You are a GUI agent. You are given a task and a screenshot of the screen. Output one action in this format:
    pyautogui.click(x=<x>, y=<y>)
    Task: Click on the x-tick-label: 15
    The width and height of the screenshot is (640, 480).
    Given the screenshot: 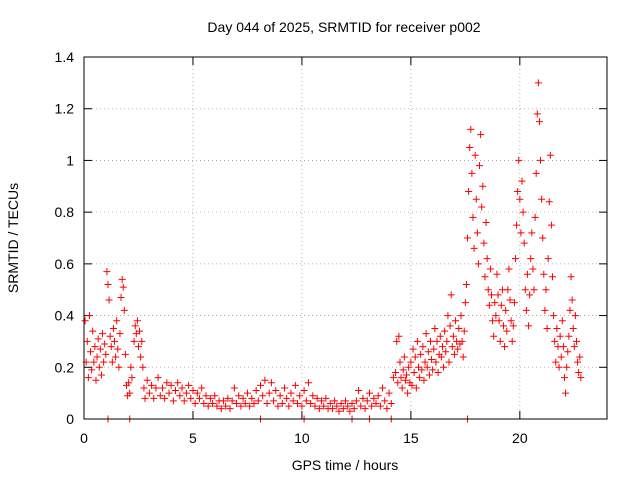 What is the action you would take?
    pyautogui.click(x=411, y=438)
    